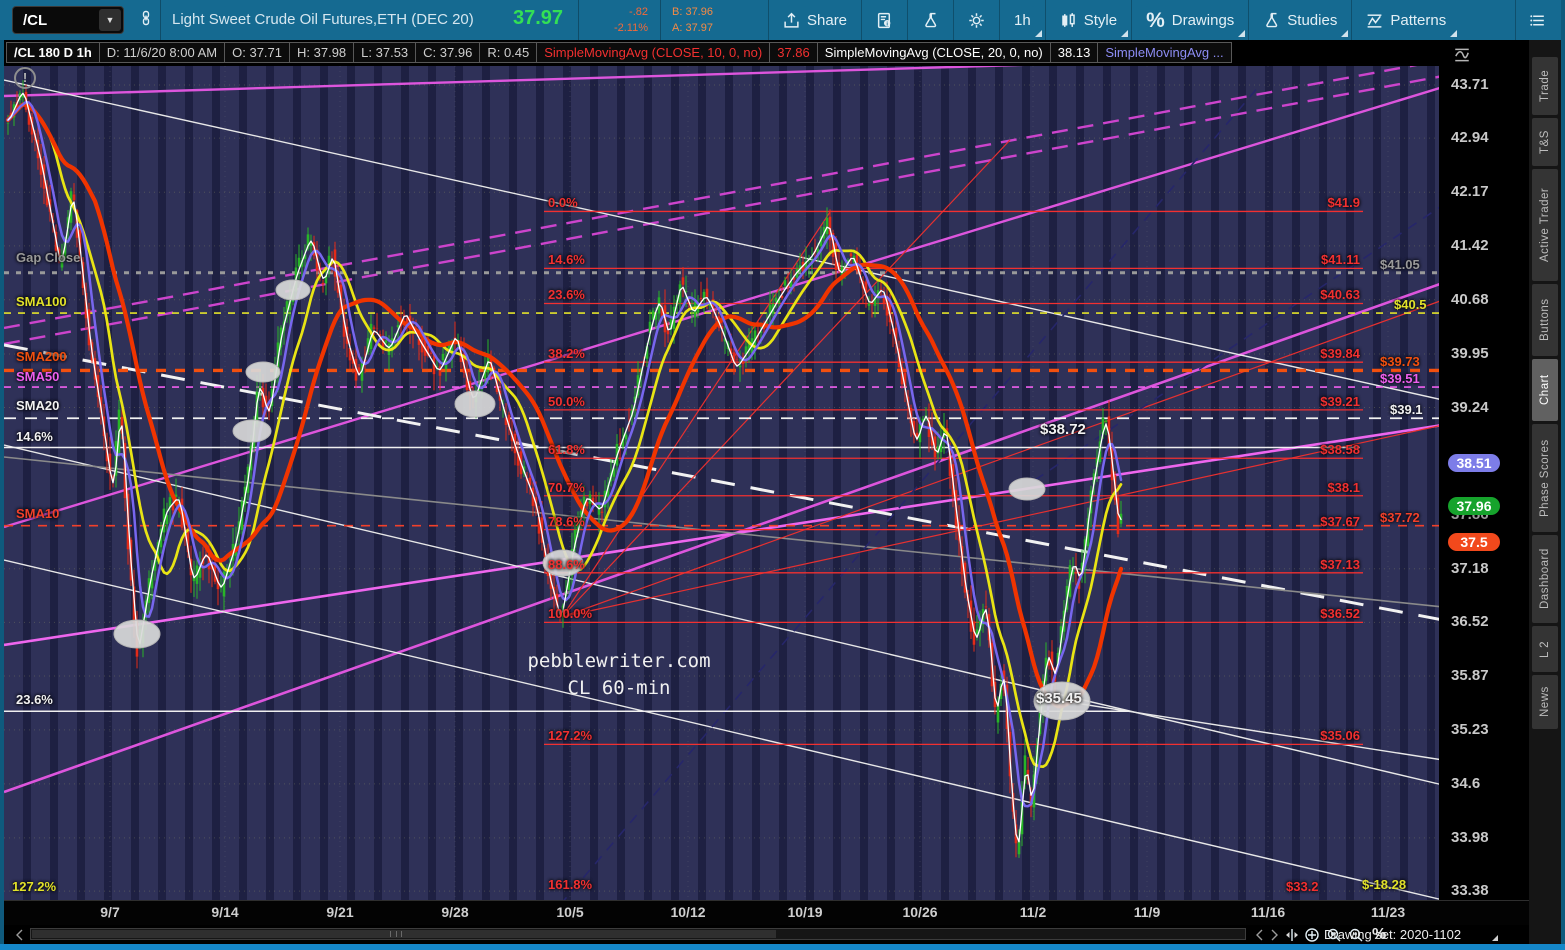  I want to click on level-price-label: $39.73, so click(1400, 362).